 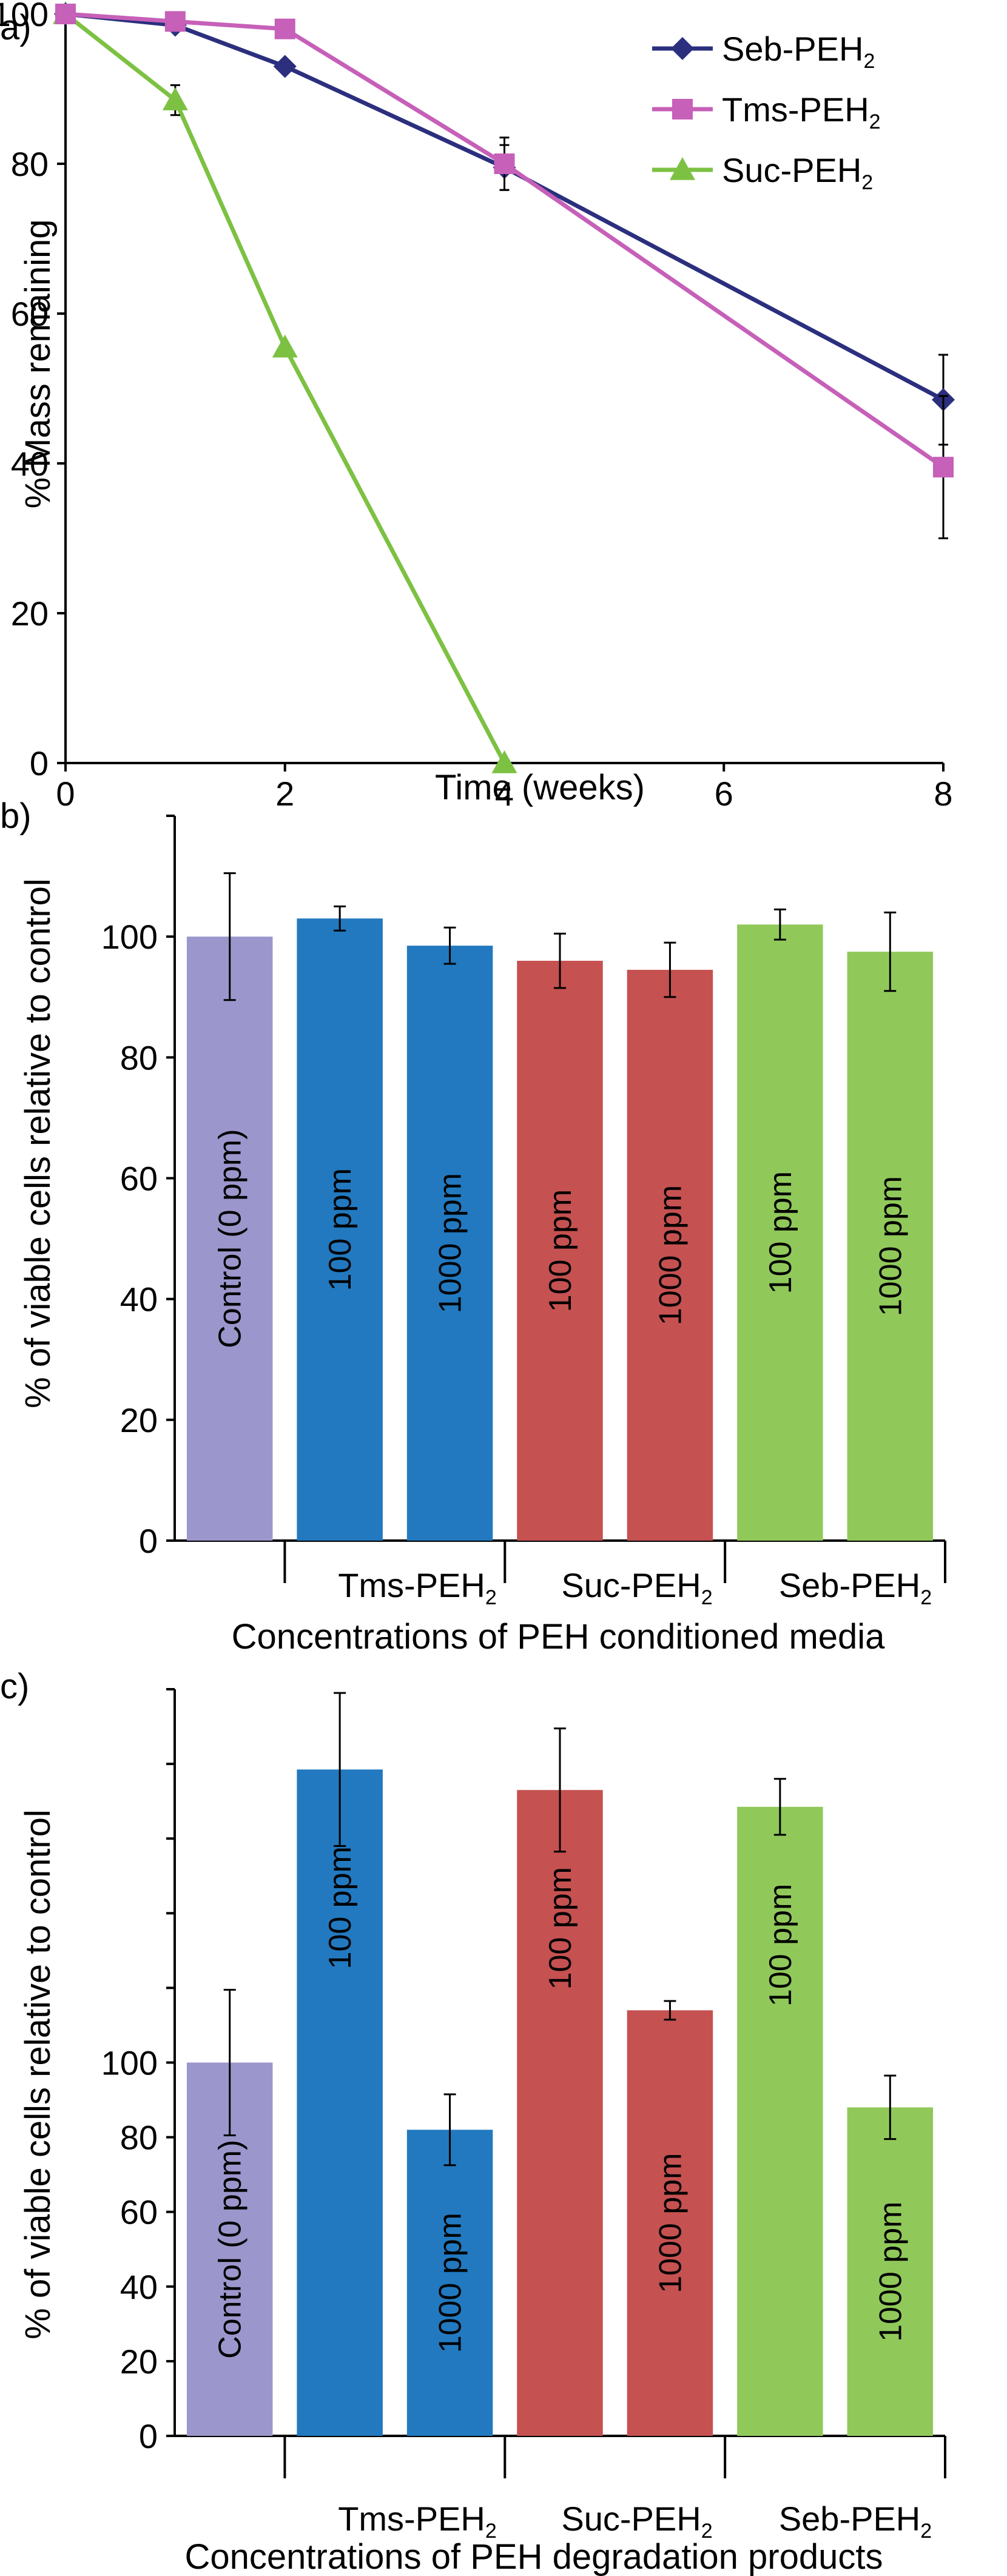 I want to click on panel-a-legend: Seb-PEH2 Tms-PEH2 Suc-PEH2, so click(x=766, y=112).